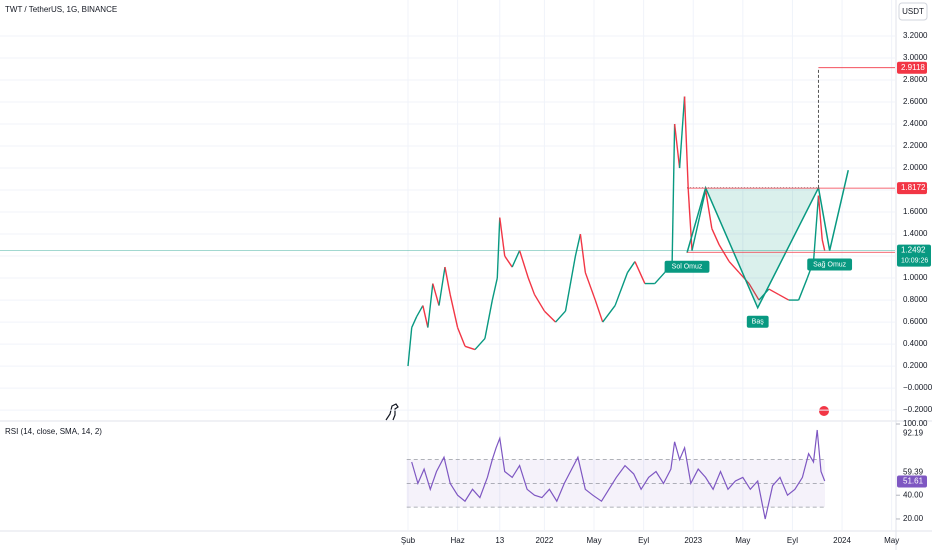 The height and width of the screenshot is (550, 932). What do you see at coordinates (914, 260) in the screenshot?
I see `countdown: 10:09:26` at bounding box center [914, 260].